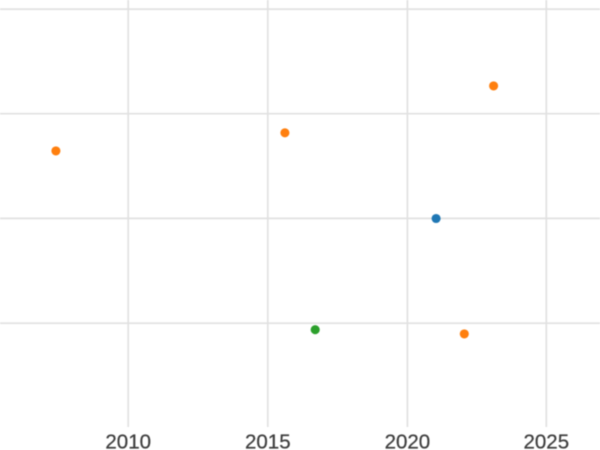 The image size is (600, 450). Describe the element at coordinates (546, 440) in the screenshot. I see `svg-text: 2025` at that location.